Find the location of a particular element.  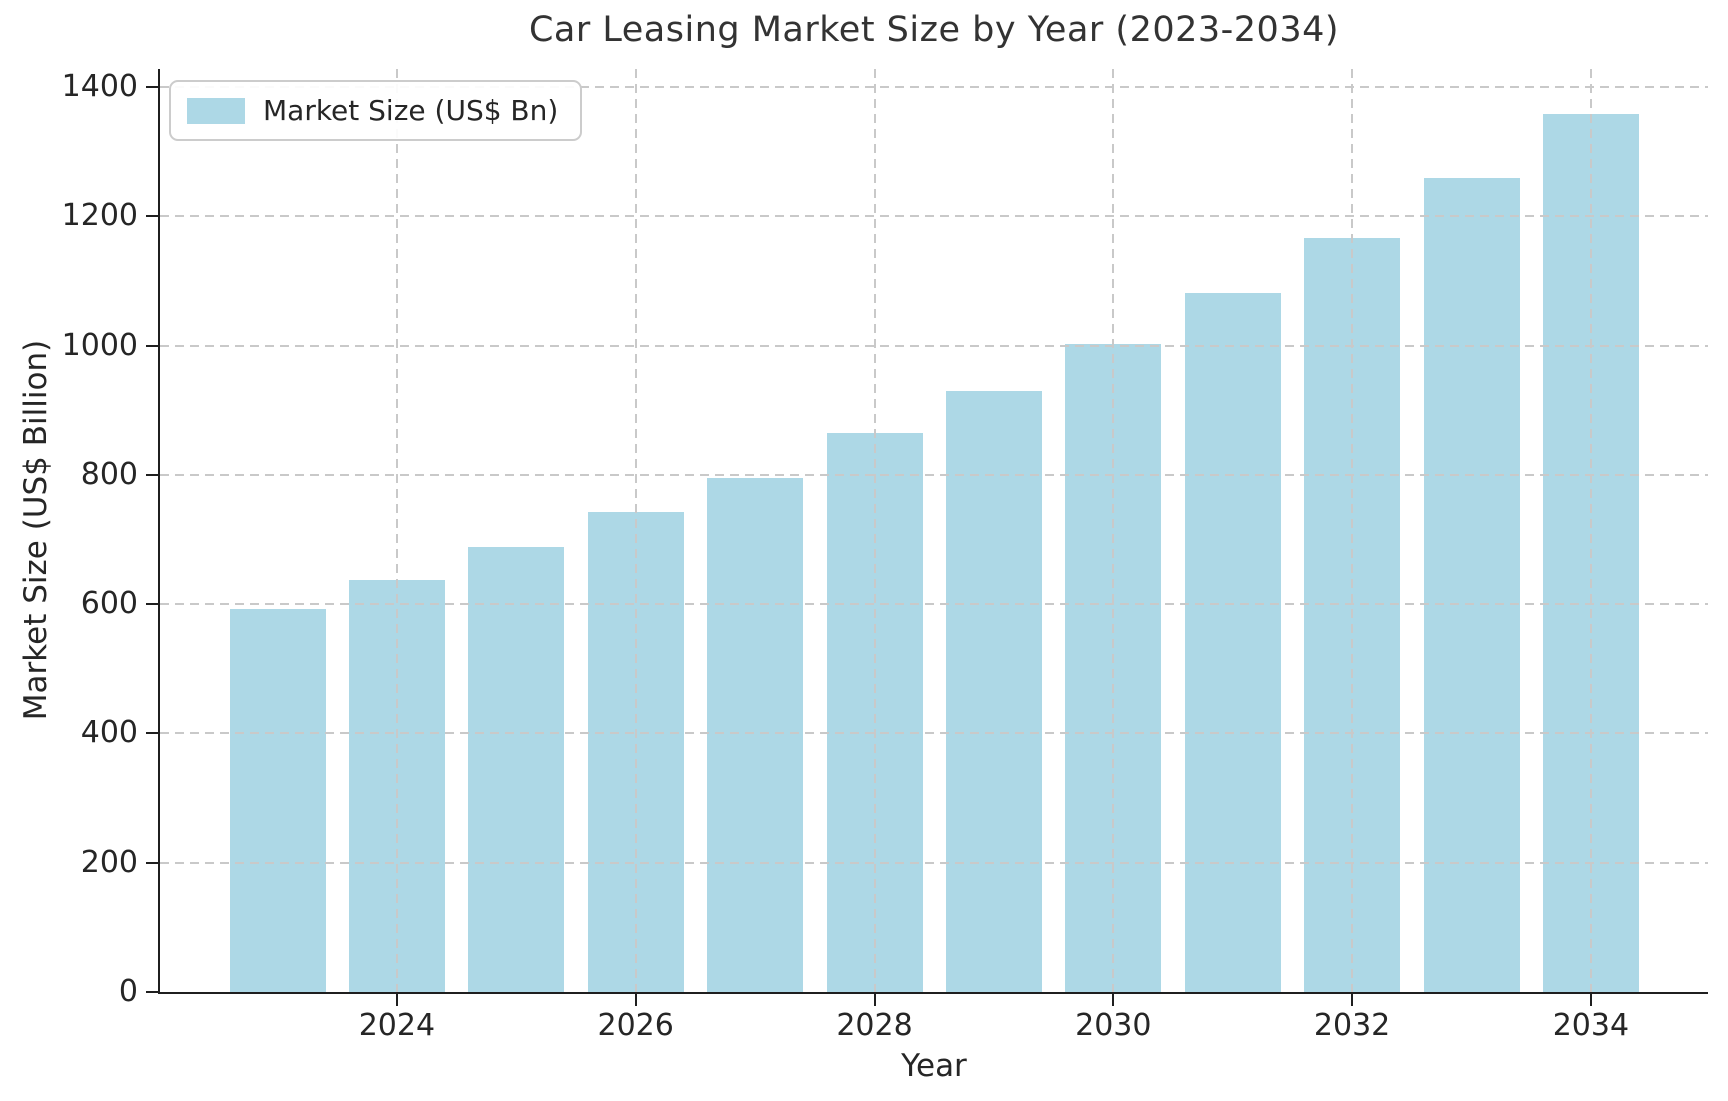

legend: Market Size (US$ Bn) is located at coordinates (376, 110).